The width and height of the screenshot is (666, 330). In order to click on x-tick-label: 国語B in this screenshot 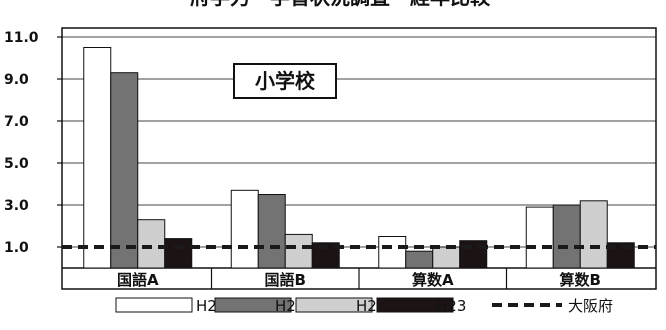, I will do `click(285, 280)`.